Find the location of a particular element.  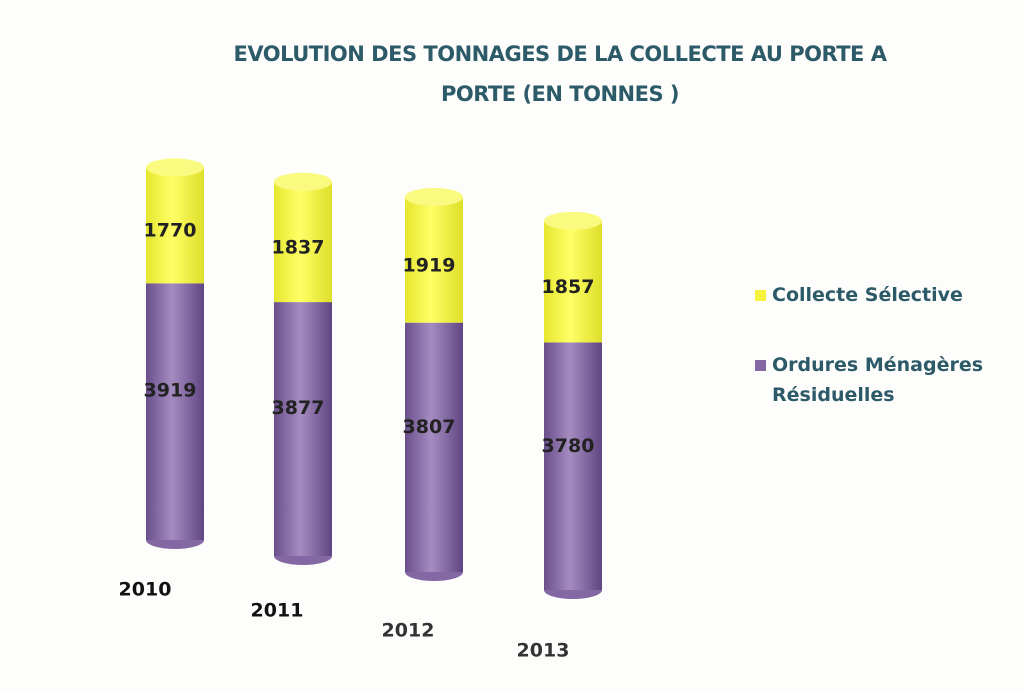

legend-entry: Collecte Sélective is located at coordinates (885, 295).